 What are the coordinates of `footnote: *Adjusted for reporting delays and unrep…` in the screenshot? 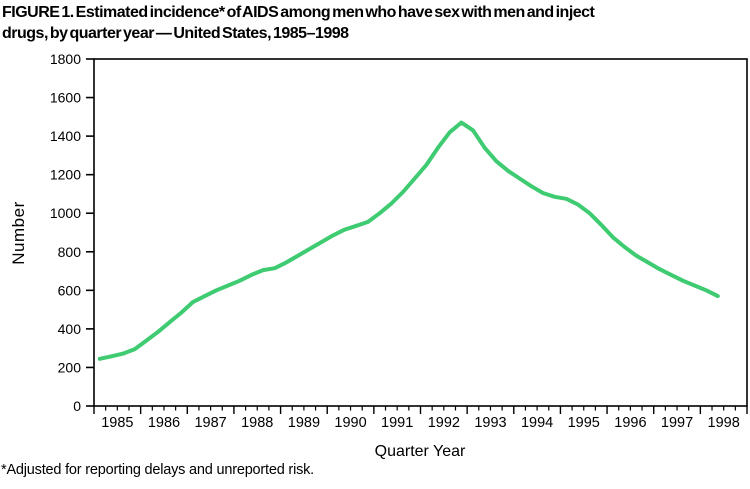 It's located at (158, 470).